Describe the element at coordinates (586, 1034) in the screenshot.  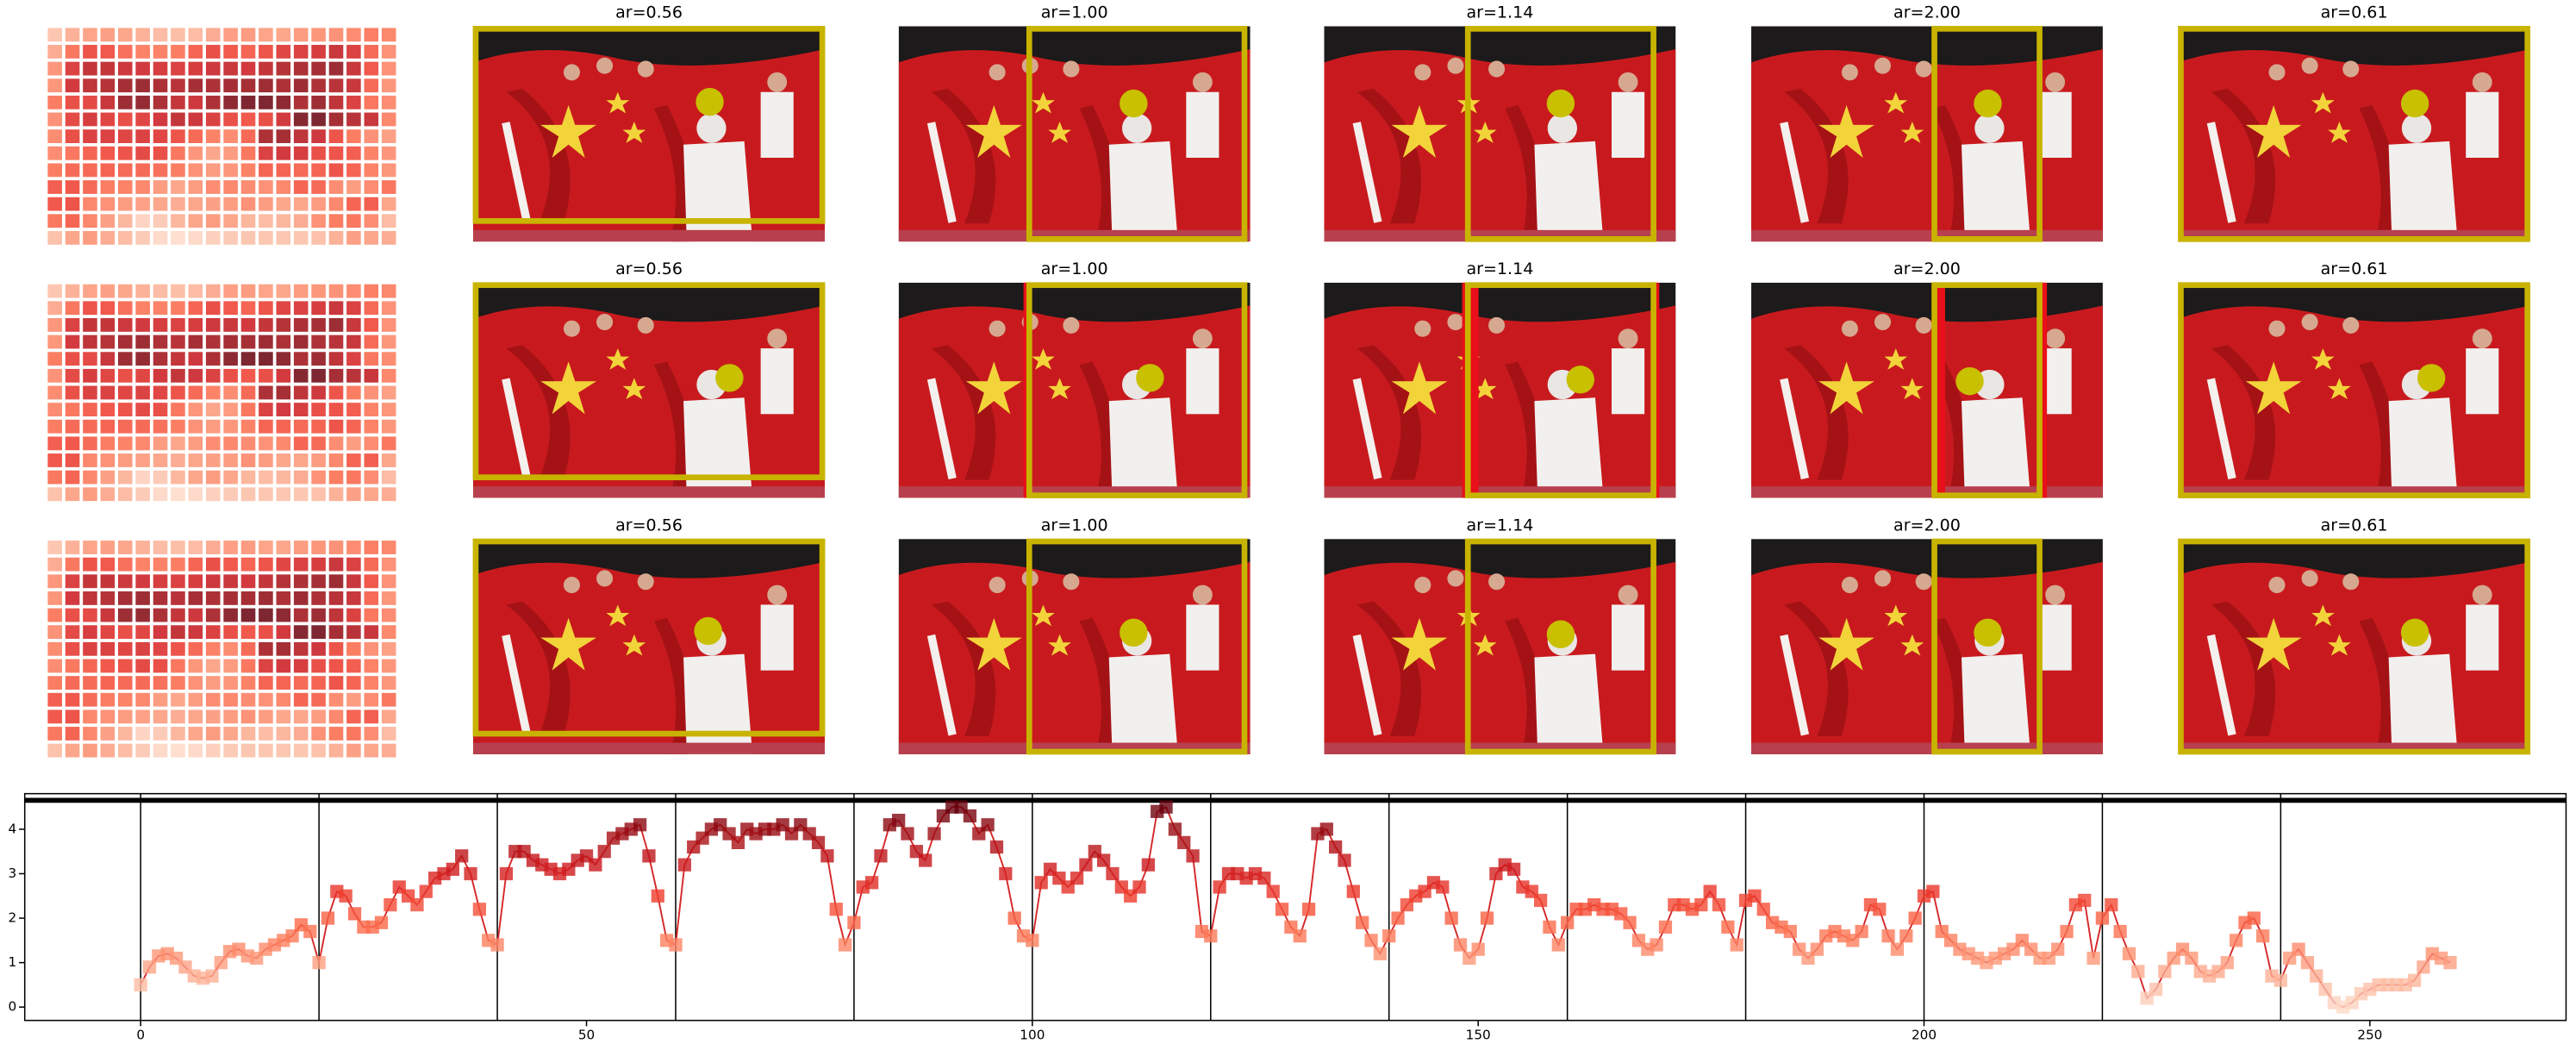
I see `x-tick-label: 50` at that location.